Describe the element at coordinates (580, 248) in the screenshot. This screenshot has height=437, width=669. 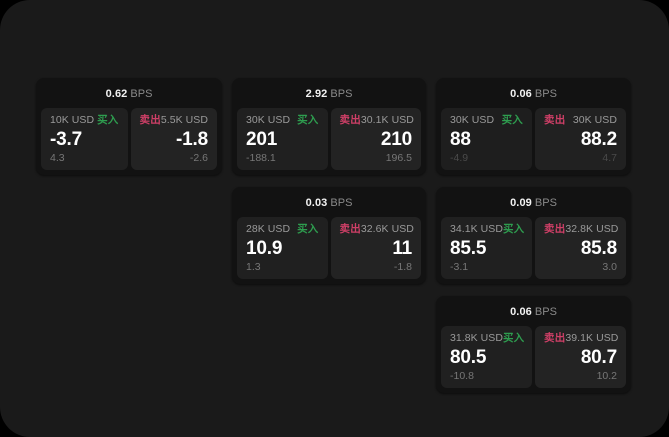
I see `ask-panel: 卖出 32.8K USD 85.8 3.0` at that location.